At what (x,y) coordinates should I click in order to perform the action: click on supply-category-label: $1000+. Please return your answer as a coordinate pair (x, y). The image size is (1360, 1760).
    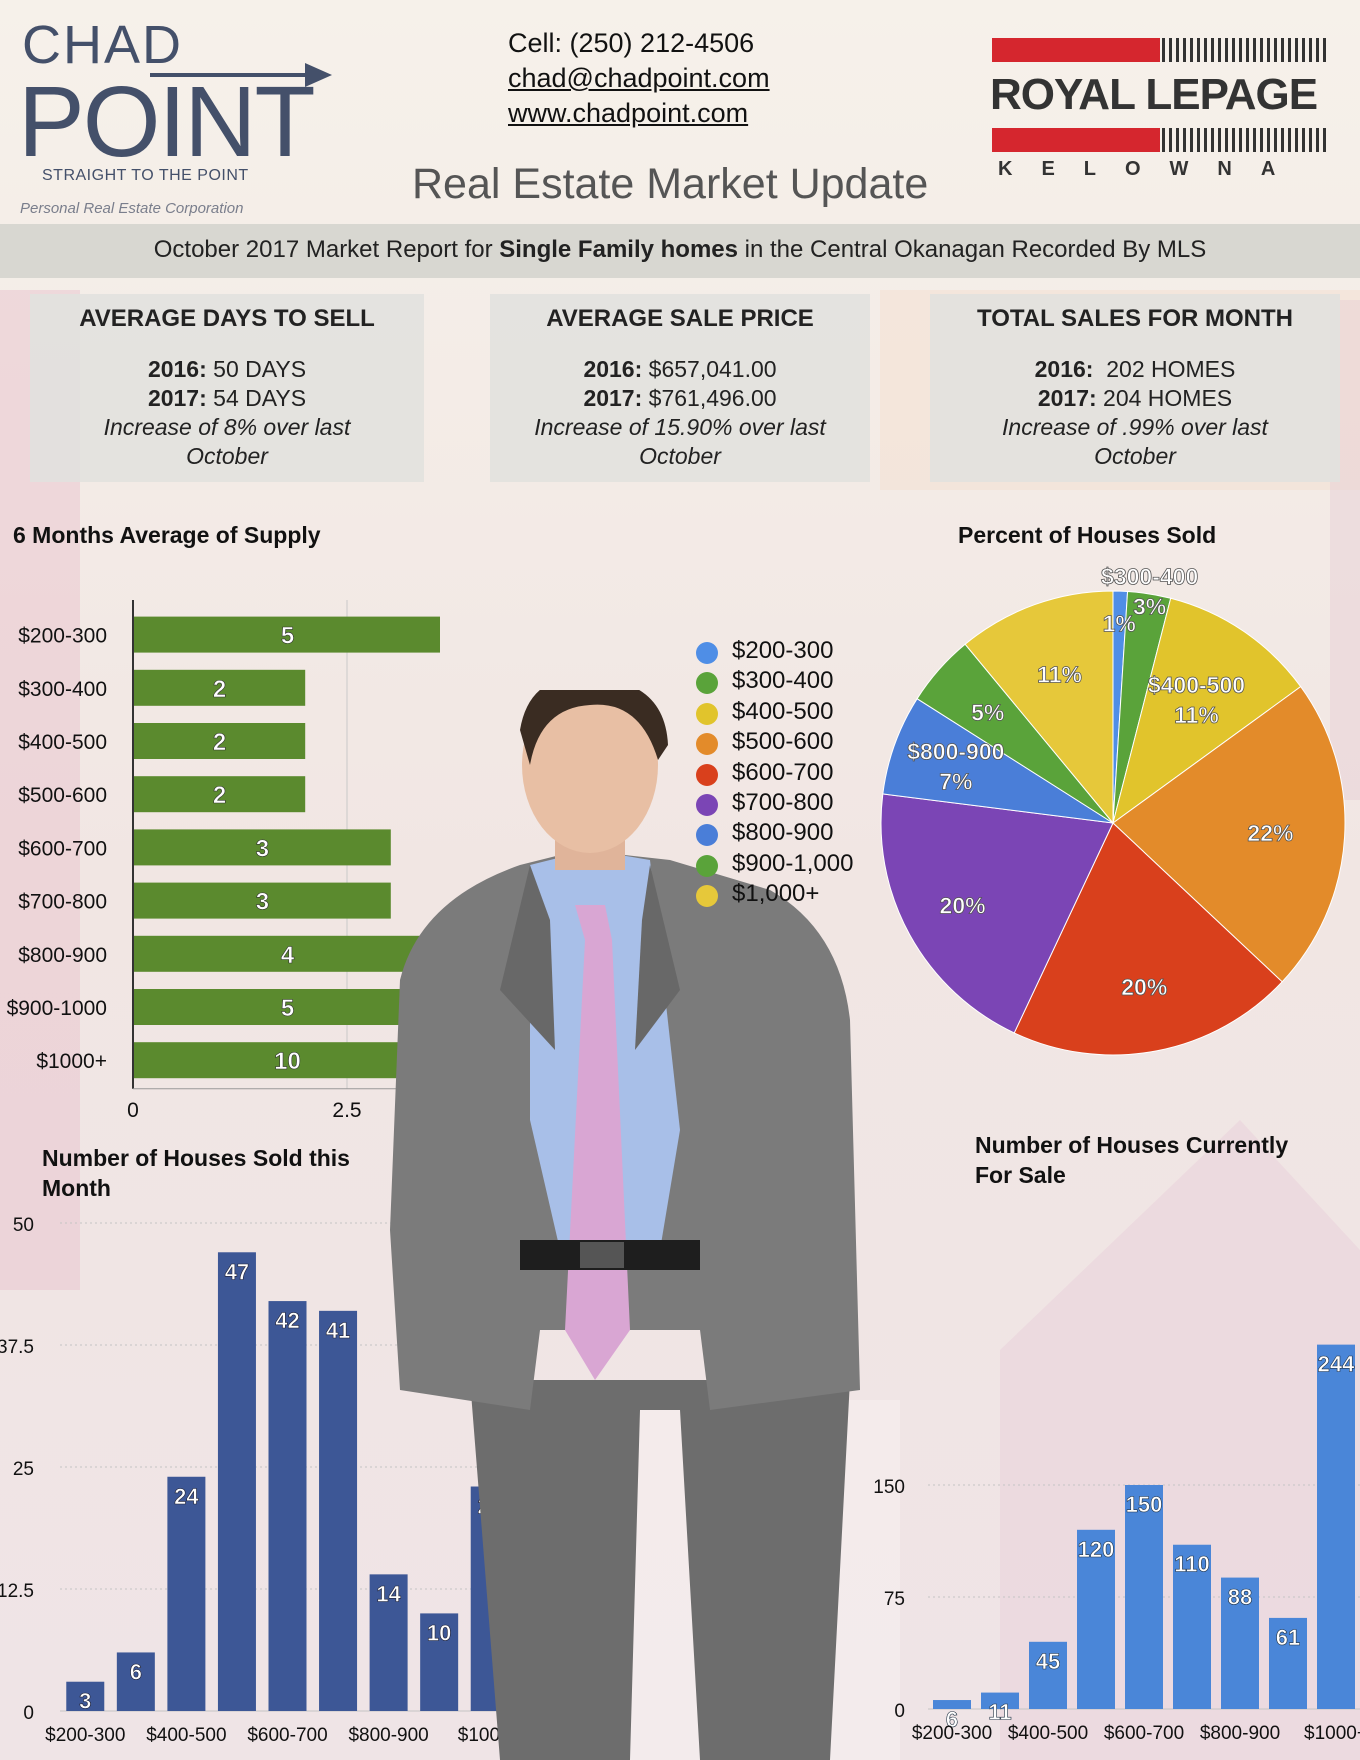
    Looking at the image, I should click on (71, 1061).